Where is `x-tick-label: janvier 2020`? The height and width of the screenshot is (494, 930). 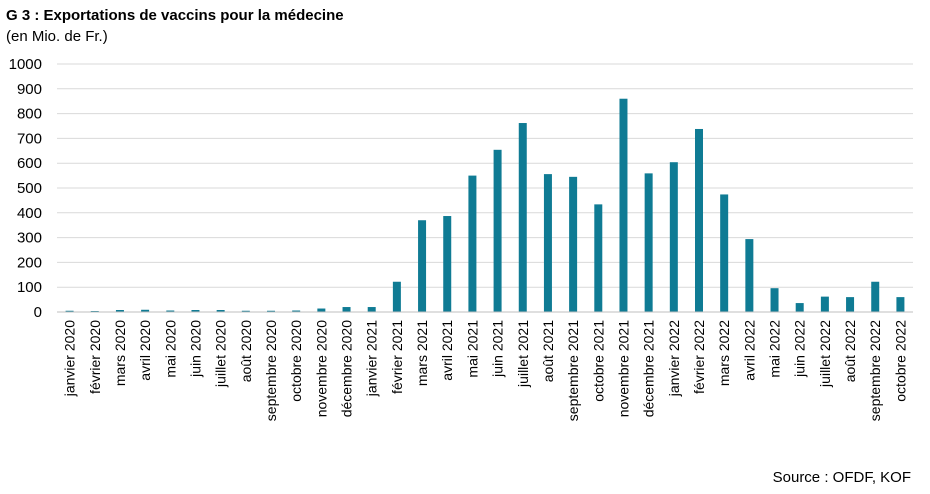 x-tick-label: janvier 2020 is located at coordinates (70, 358).